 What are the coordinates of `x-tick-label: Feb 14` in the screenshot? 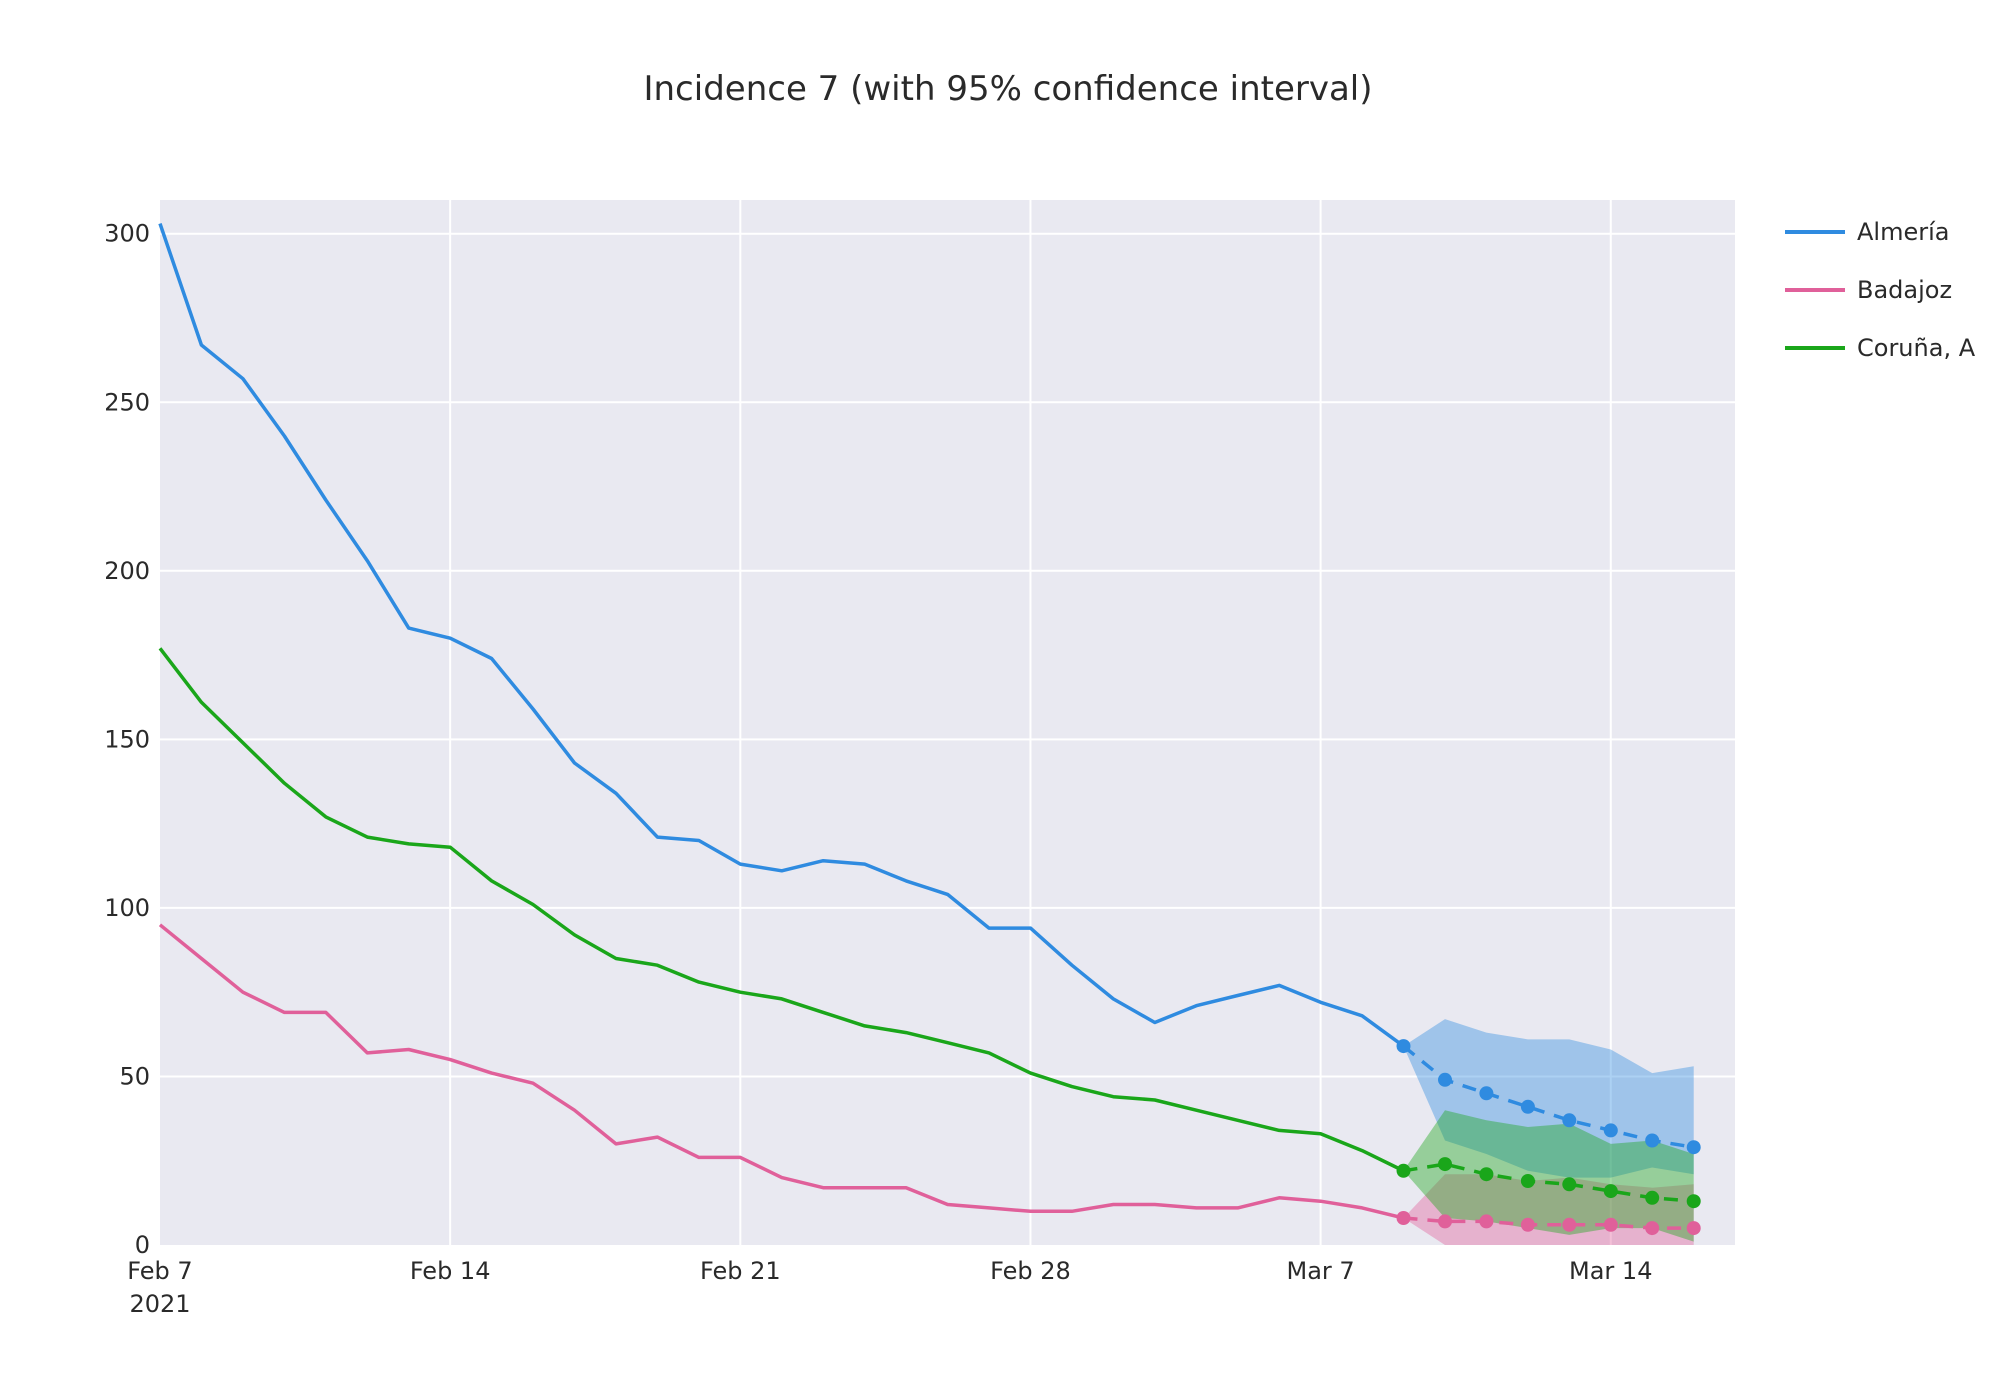 It's located at (450, 1271).